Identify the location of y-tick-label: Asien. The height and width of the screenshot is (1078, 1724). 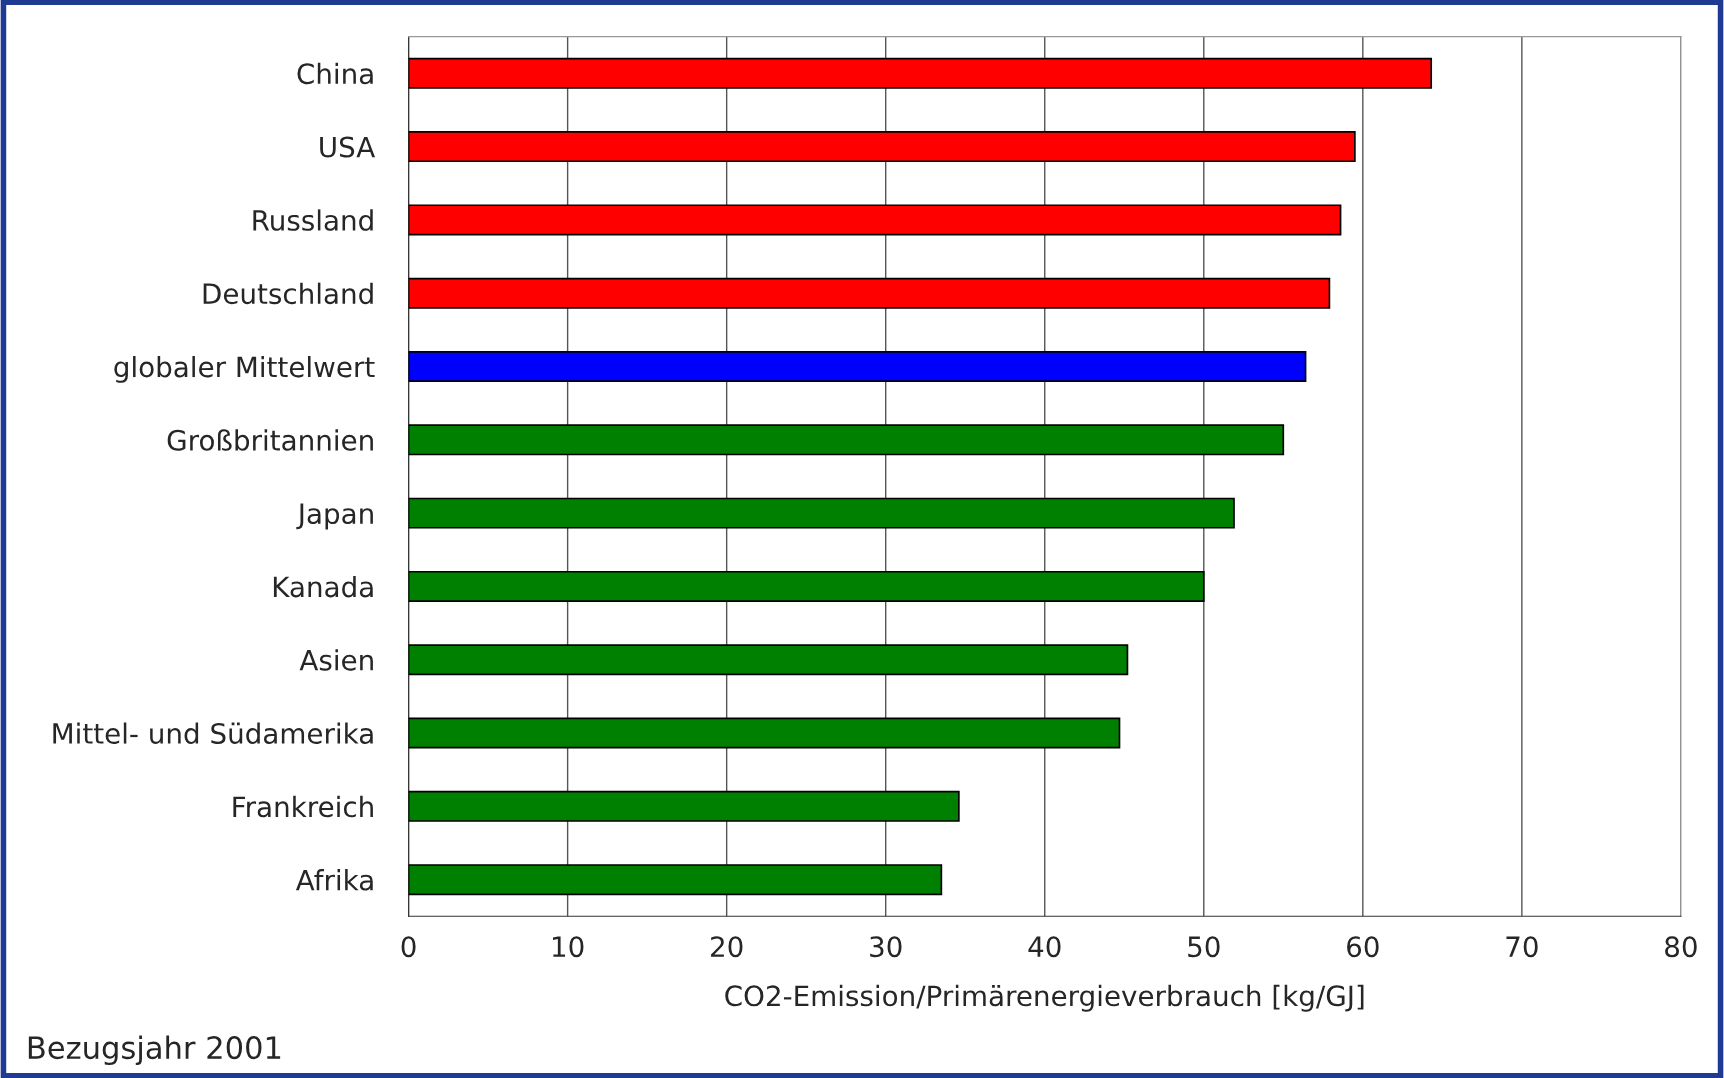
(336, 660).